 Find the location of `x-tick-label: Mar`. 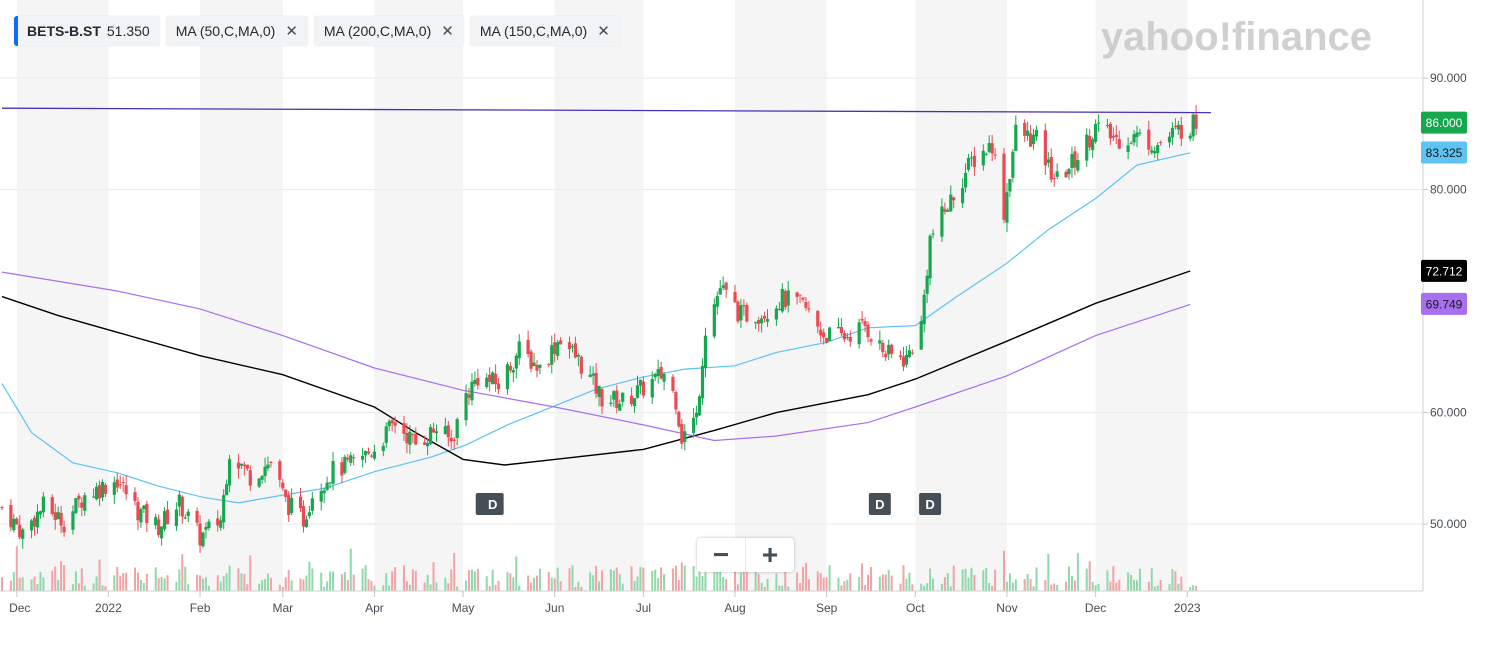

x-tick-label: Mar is located at coordinates (282, 608).